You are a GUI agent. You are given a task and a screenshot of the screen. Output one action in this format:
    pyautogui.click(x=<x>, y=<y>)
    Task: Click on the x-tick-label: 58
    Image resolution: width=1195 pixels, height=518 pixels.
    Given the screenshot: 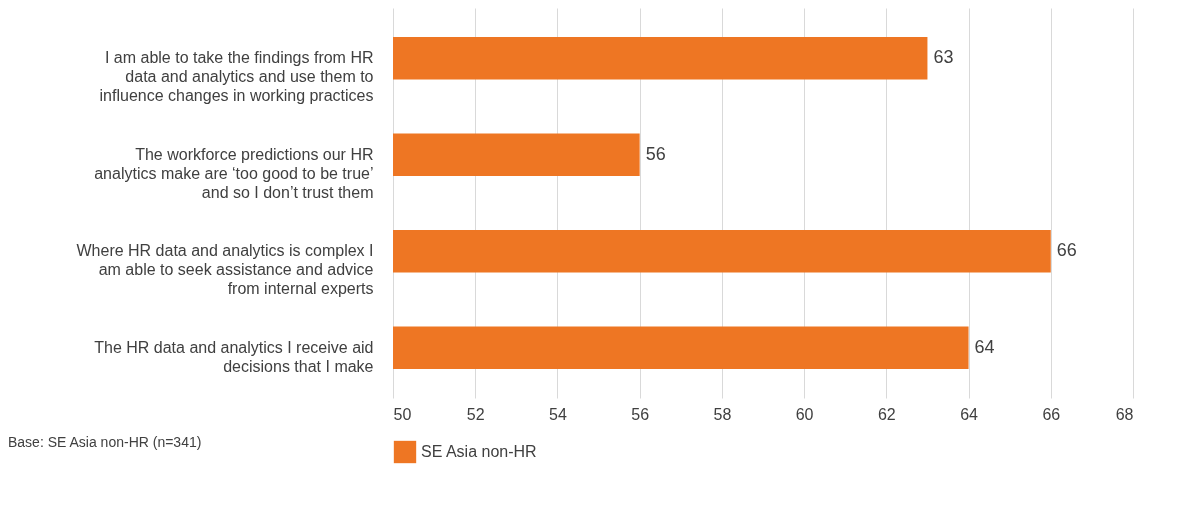 What is the action you would take?
    pyautogui.click(x=722, y=414)
    